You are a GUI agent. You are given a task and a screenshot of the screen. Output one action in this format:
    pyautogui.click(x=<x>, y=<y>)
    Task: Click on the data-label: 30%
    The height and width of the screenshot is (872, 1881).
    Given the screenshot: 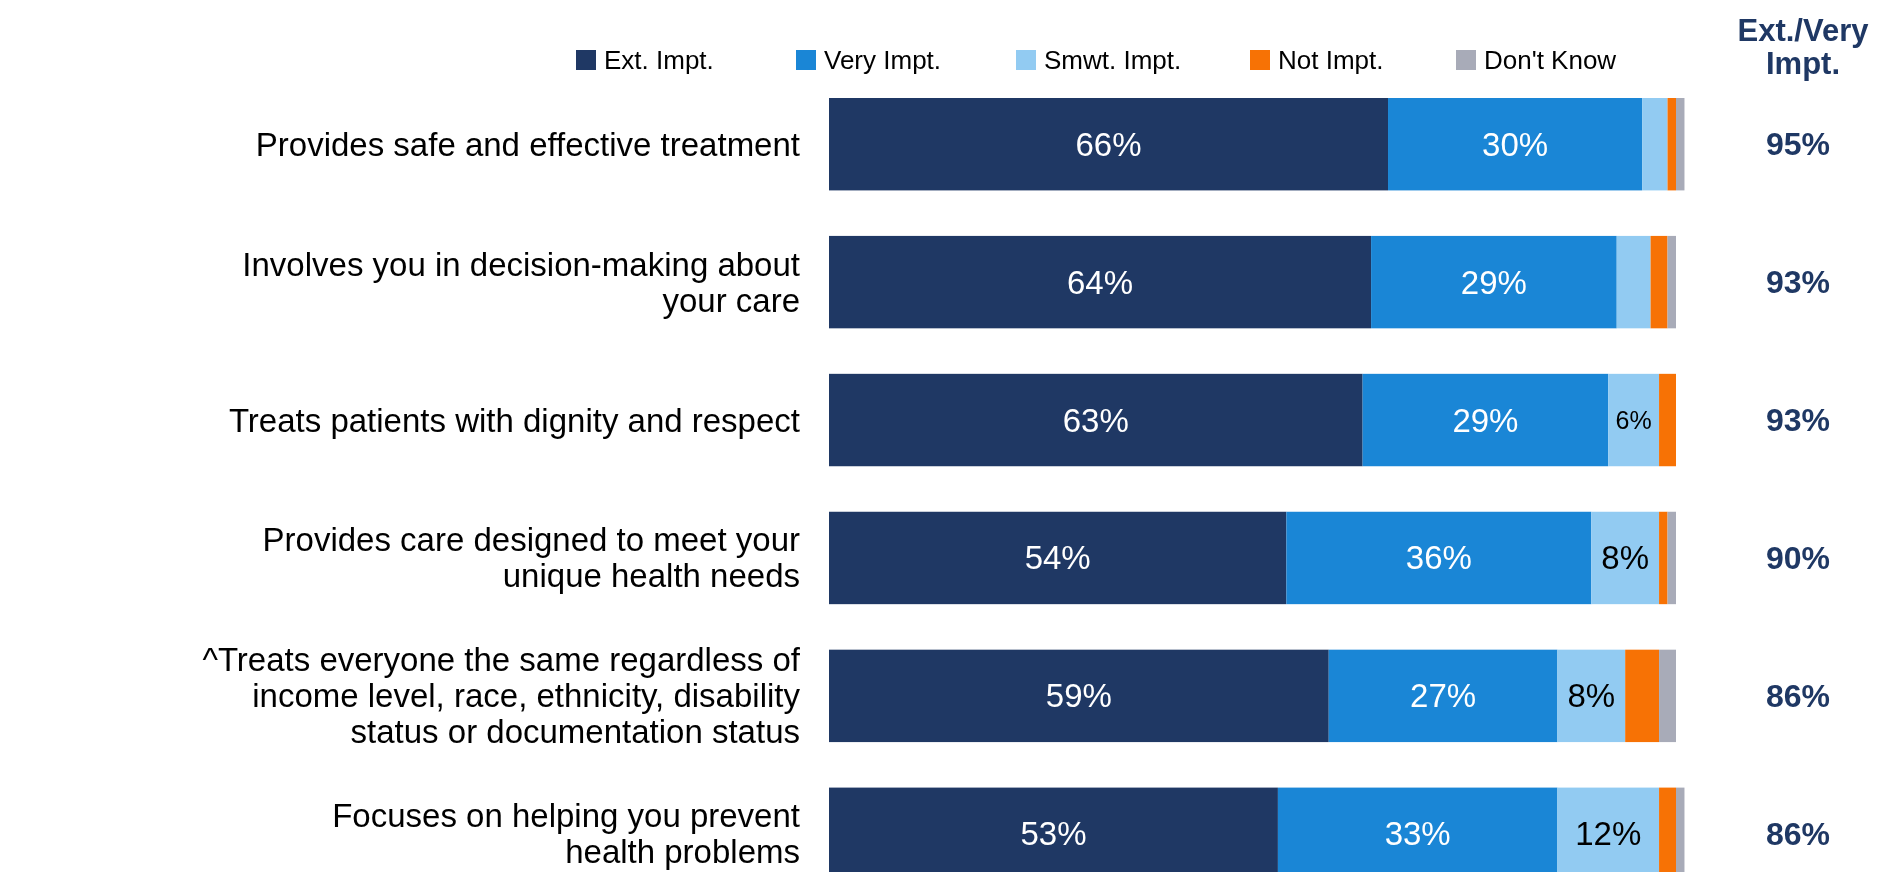 What is the action you would take?
    pyautogui.click(x=1515, y=144)
    